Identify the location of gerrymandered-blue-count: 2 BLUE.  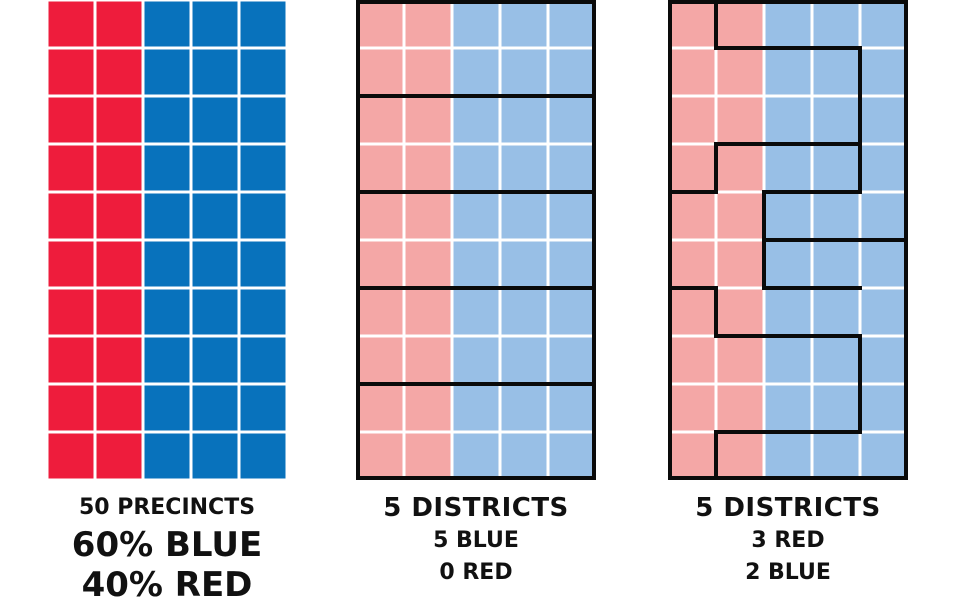
(788, 572).